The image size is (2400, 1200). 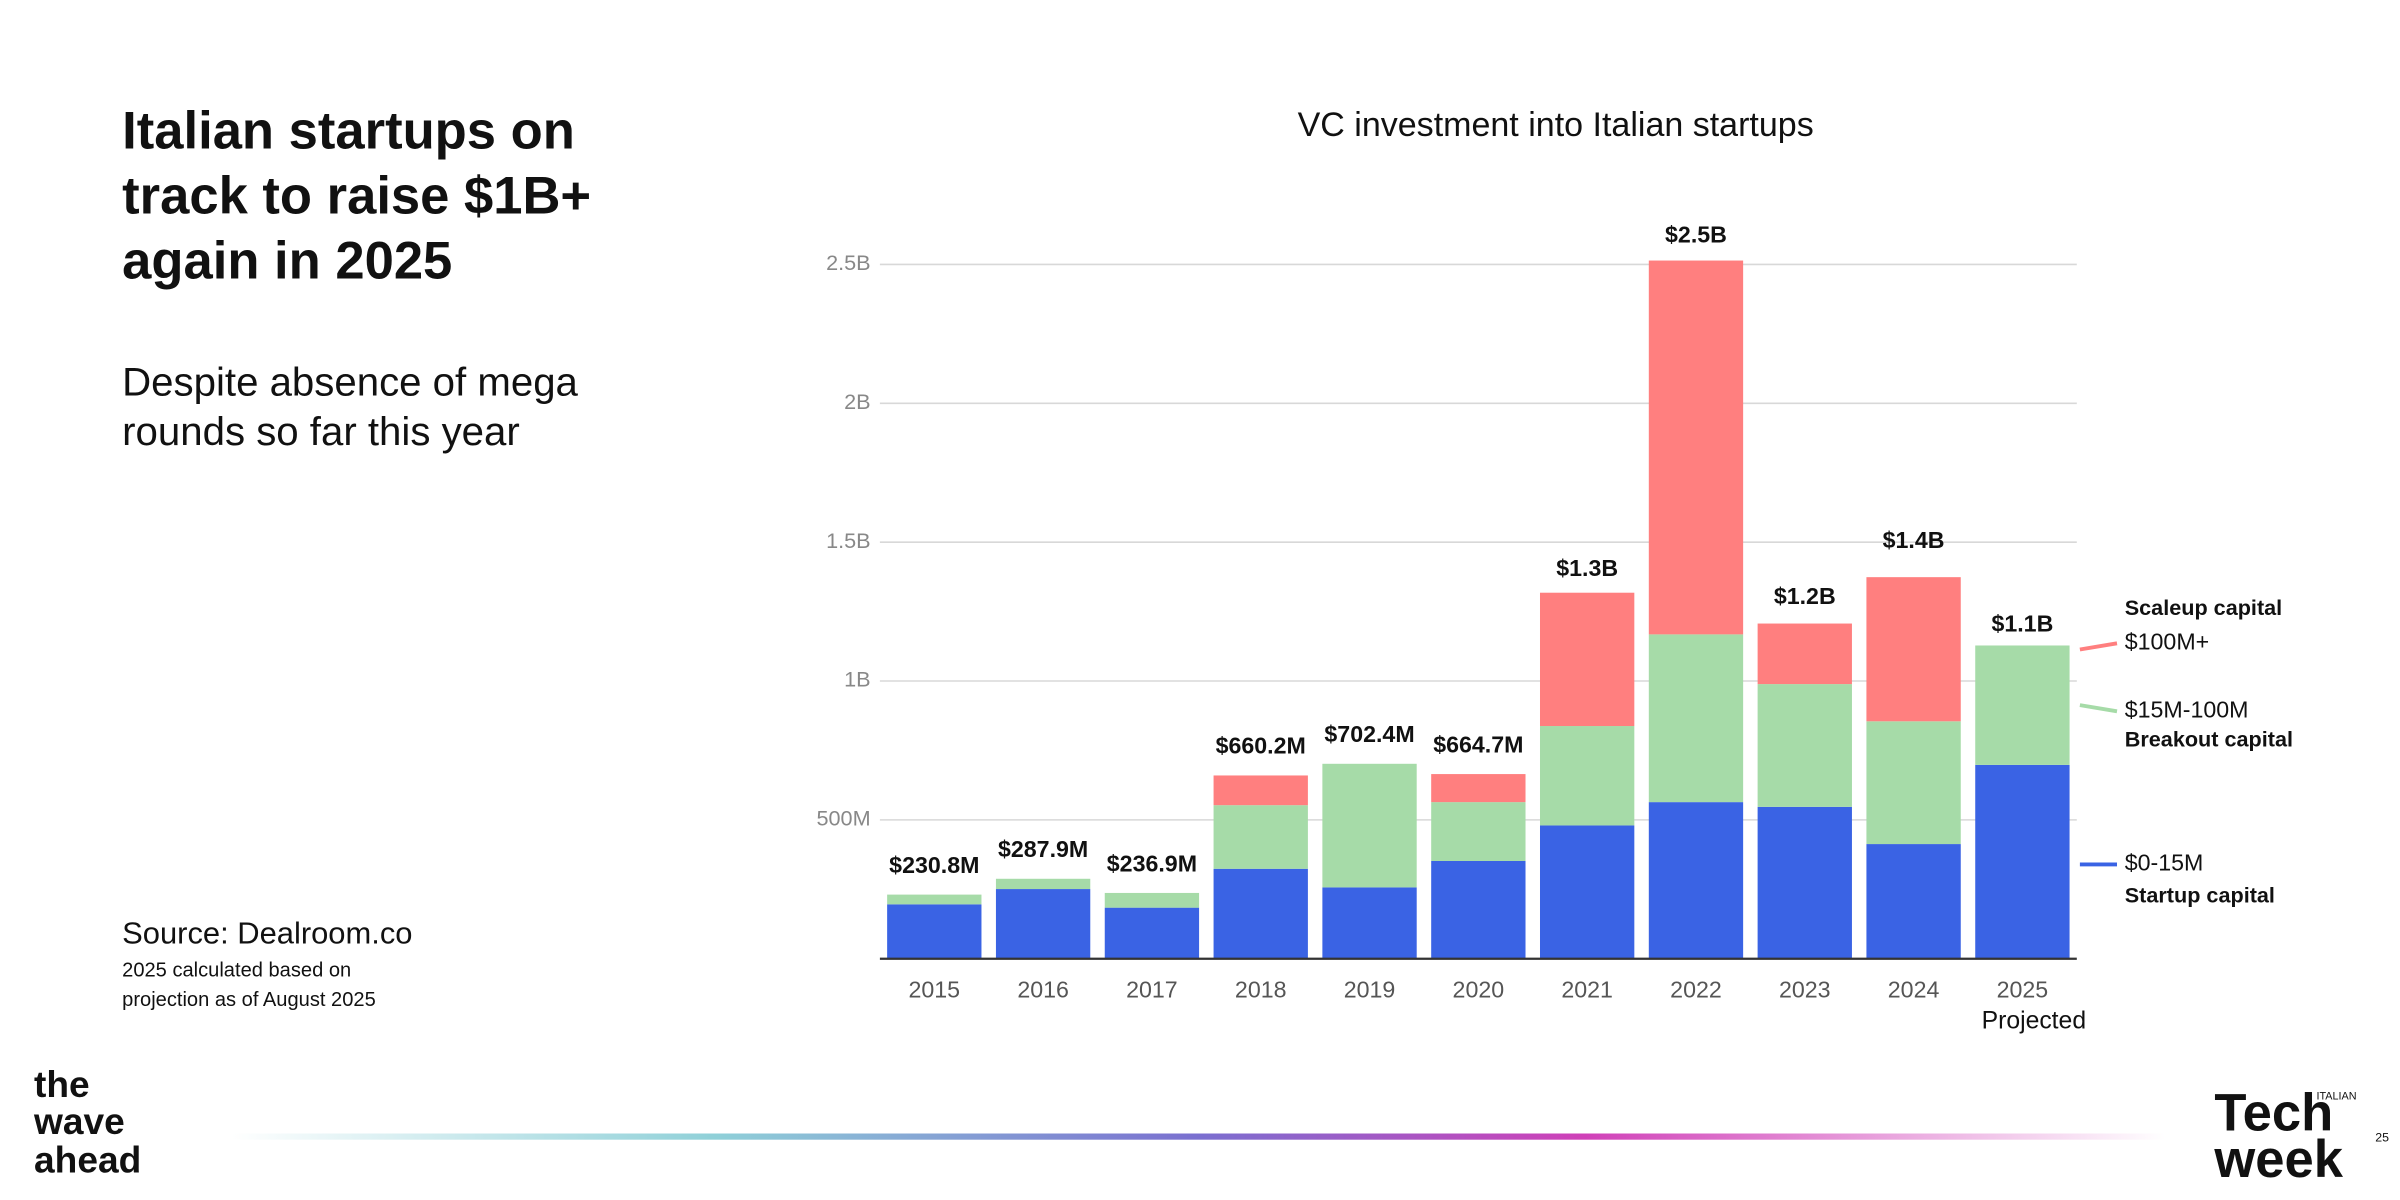 I want to click on total-label: $287.9M, so click(x=1043, y=849).